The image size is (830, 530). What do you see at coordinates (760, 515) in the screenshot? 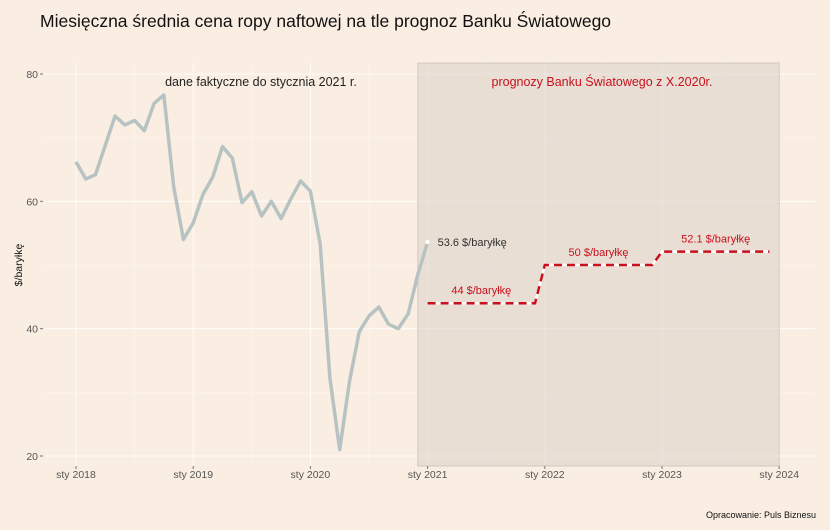
I see `caption: Opracowanie: Puls Biznesu` at bounding box center [760, 515].